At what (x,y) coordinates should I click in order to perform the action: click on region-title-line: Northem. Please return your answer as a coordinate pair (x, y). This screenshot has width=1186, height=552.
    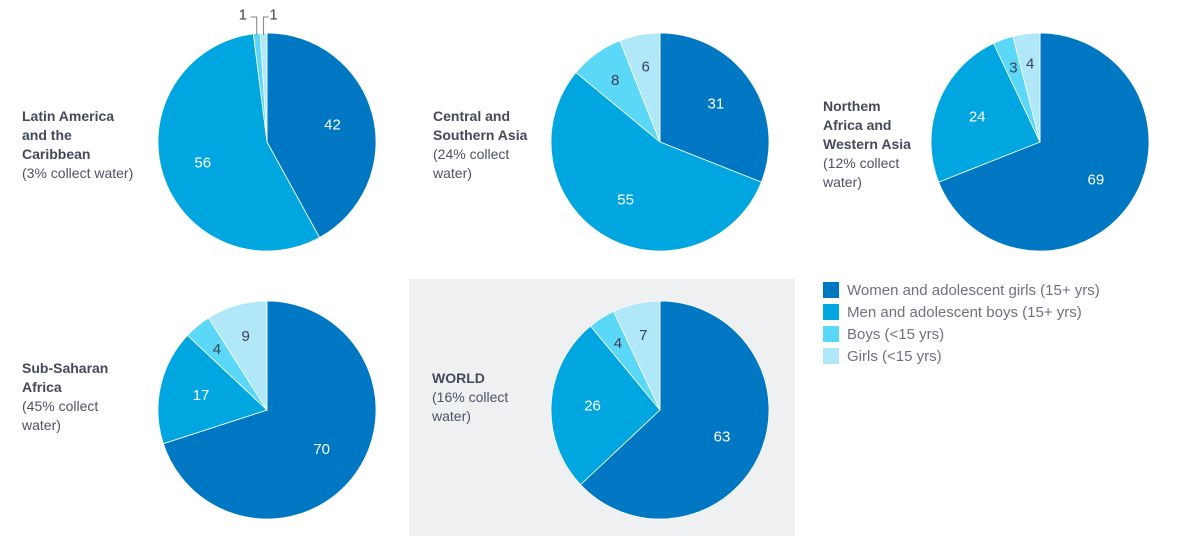
    Looking at the image, I should click on (852, 106).